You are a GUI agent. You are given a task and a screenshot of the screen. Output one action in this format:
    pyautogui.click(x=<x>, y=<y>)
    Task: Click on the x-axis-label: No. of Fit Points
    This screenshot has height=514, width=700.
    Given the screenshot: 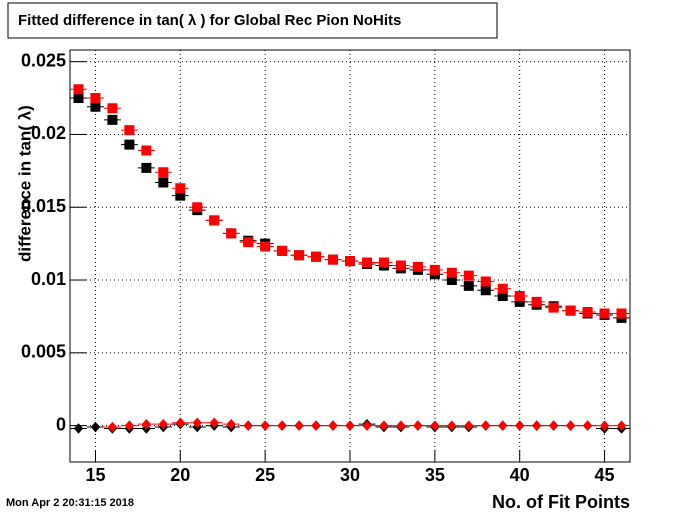 What is the action you would take?
    pyautogui.click(x=561, y=502)
    